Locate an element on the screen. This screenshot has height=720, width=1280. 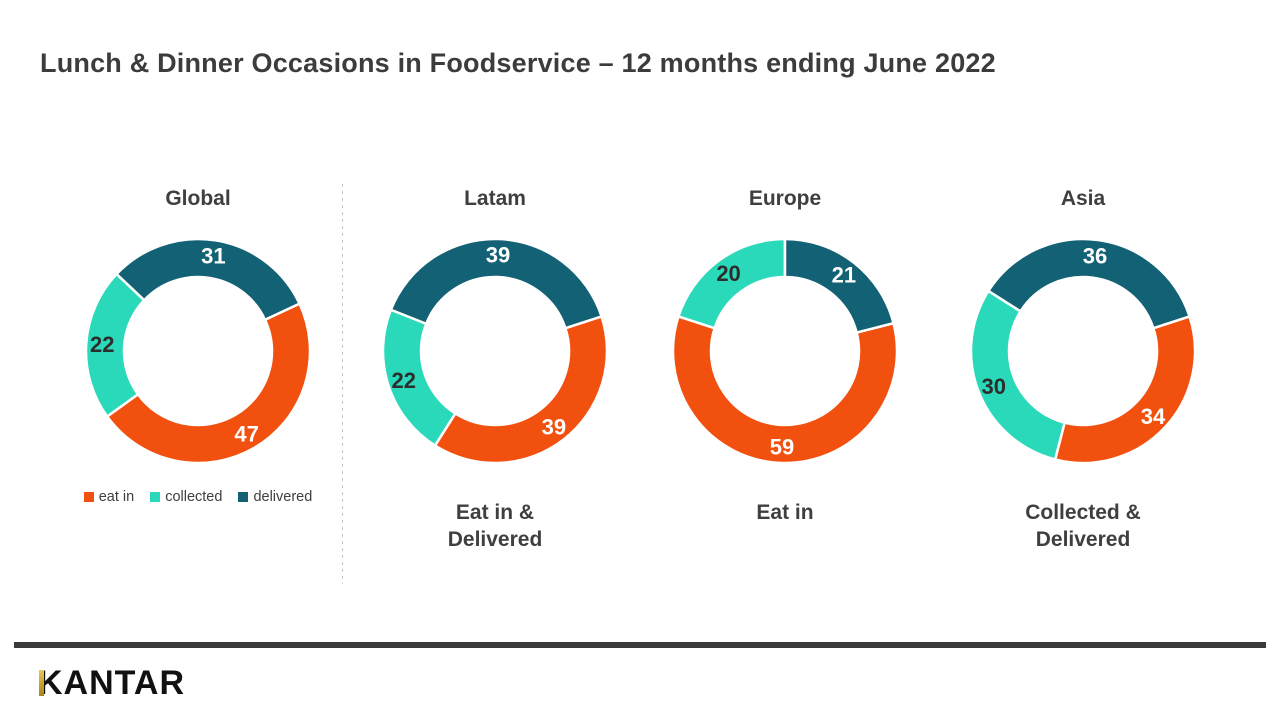
sublabel-line: Collected & is located at coordinates (1083, 512).